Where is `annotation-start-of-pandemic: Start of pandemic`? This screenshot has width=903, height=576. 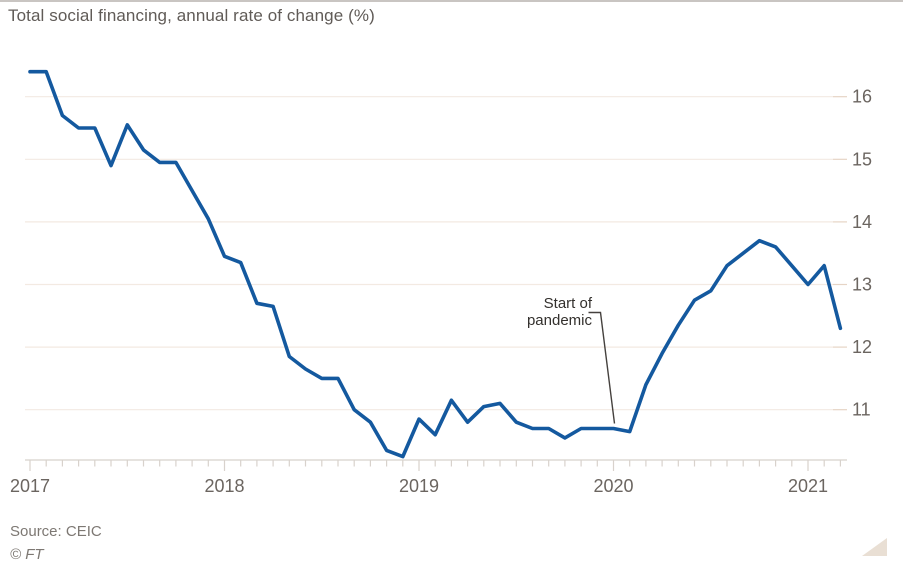 annotation-start-of-pandemic: Start of pandemic is located at coordinates (559, 312).